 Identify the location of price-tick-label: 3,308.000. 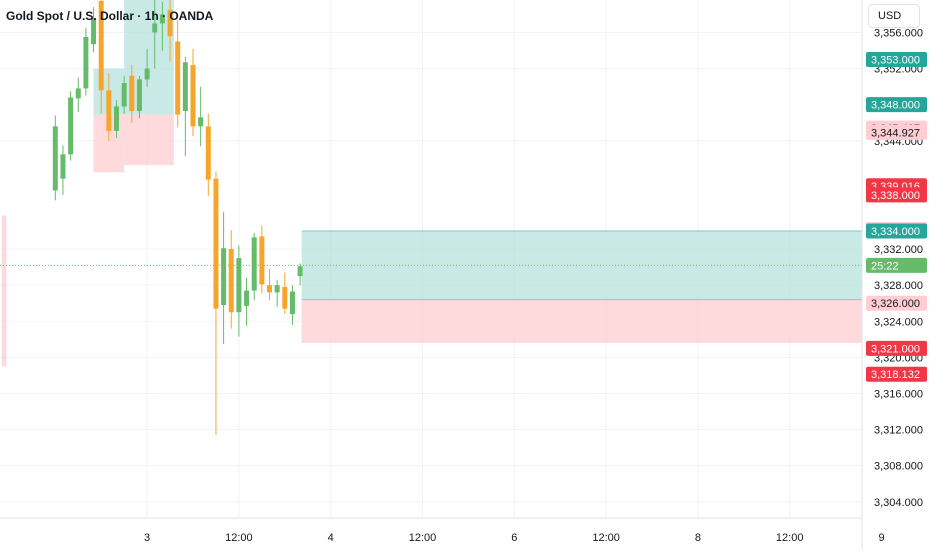
(898, 467).